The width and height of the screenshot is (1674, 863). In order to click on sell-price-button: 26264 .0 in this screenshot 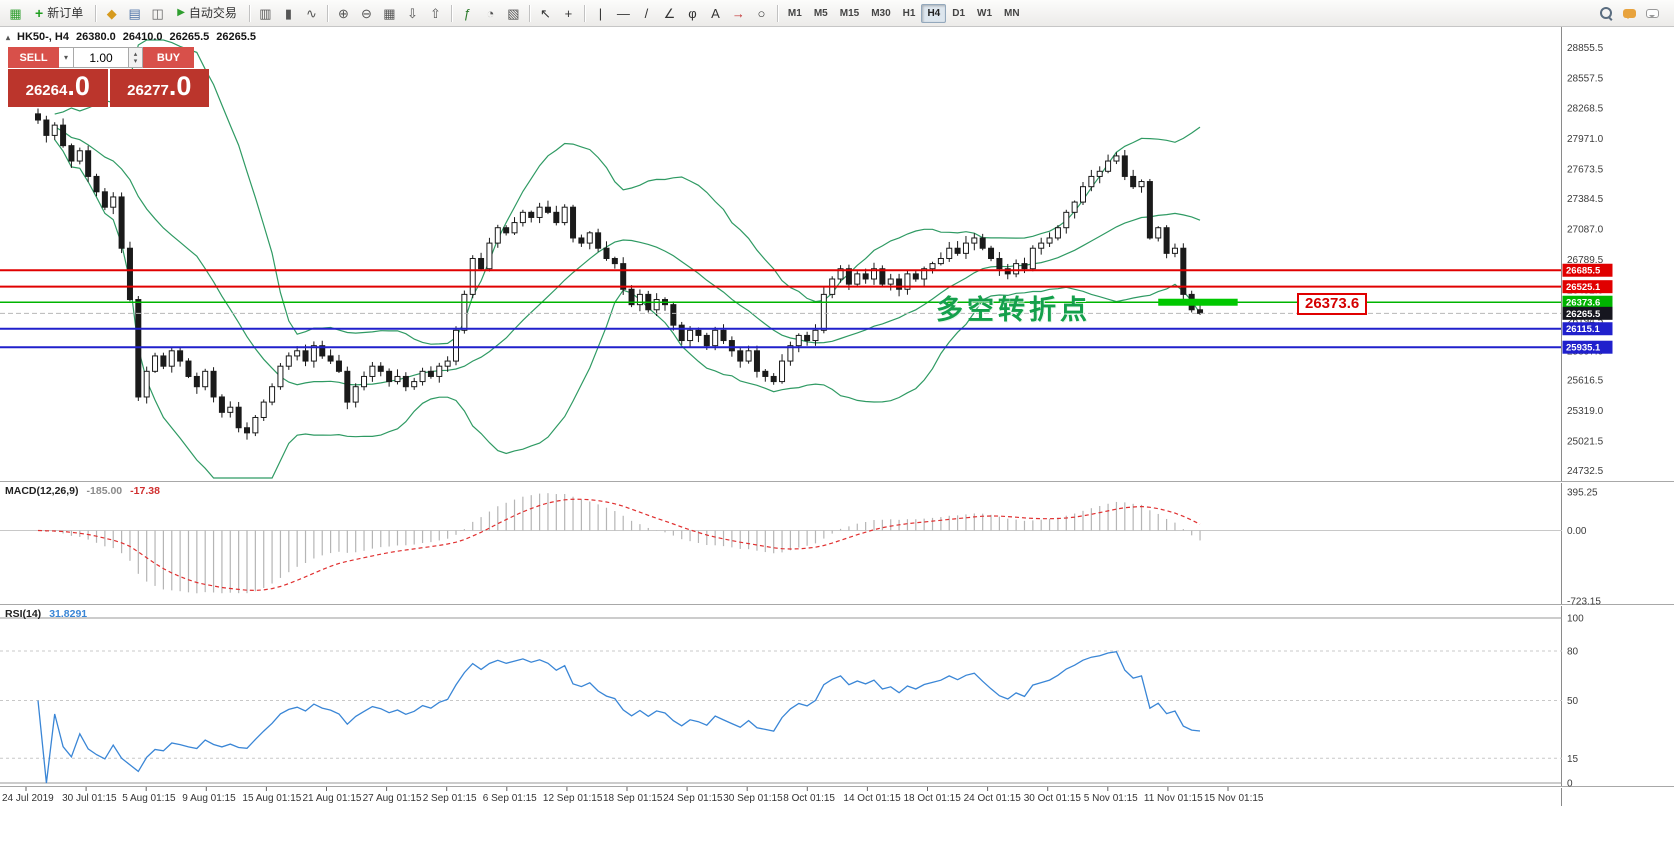, I will do `click(58, 88)`.